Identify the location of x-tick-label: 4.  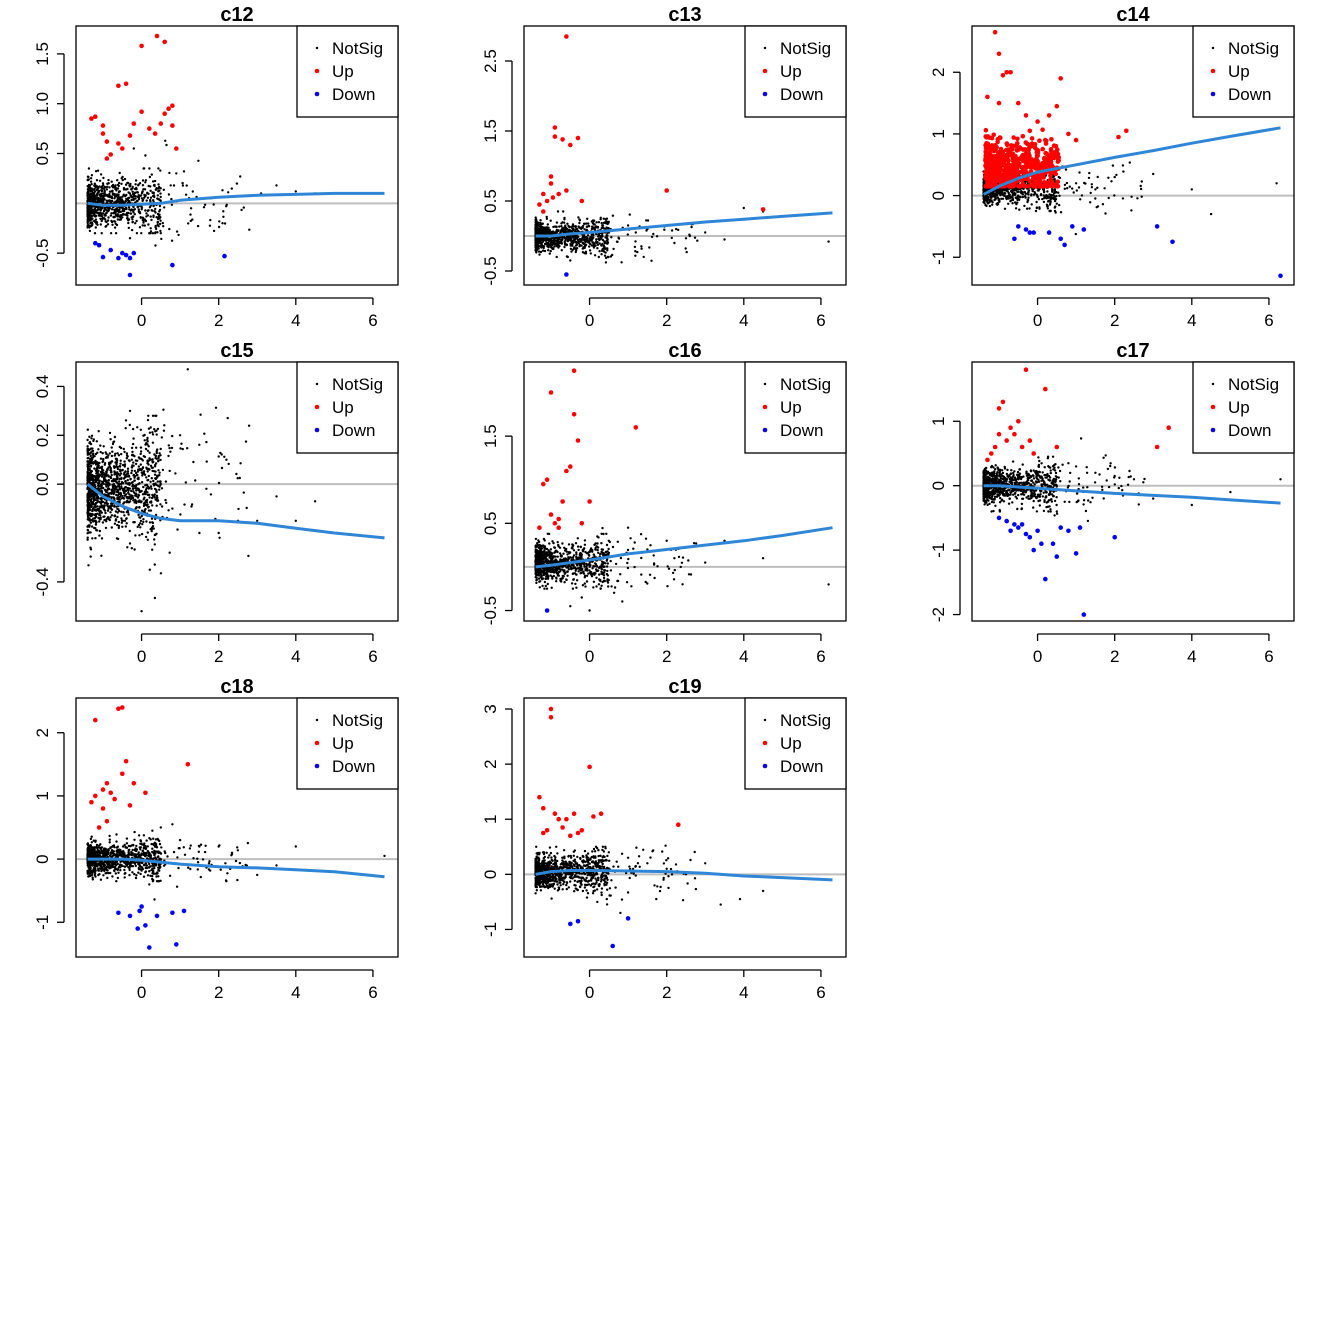
(1191, 320).